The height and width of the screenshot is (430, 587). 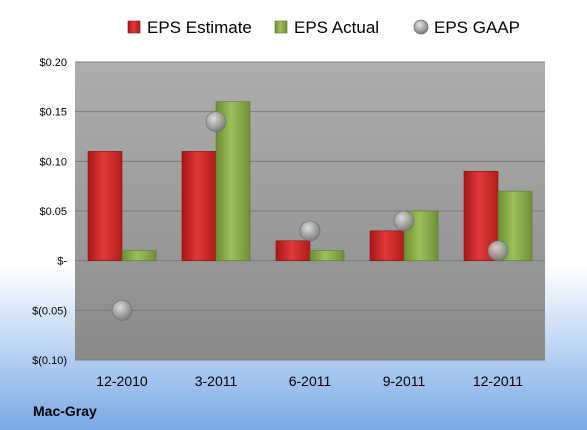 What do you see at coordinates (53, 113) in the screenshot?
I see `y-tick-label: $0.15` at bounding box center [53, 113].